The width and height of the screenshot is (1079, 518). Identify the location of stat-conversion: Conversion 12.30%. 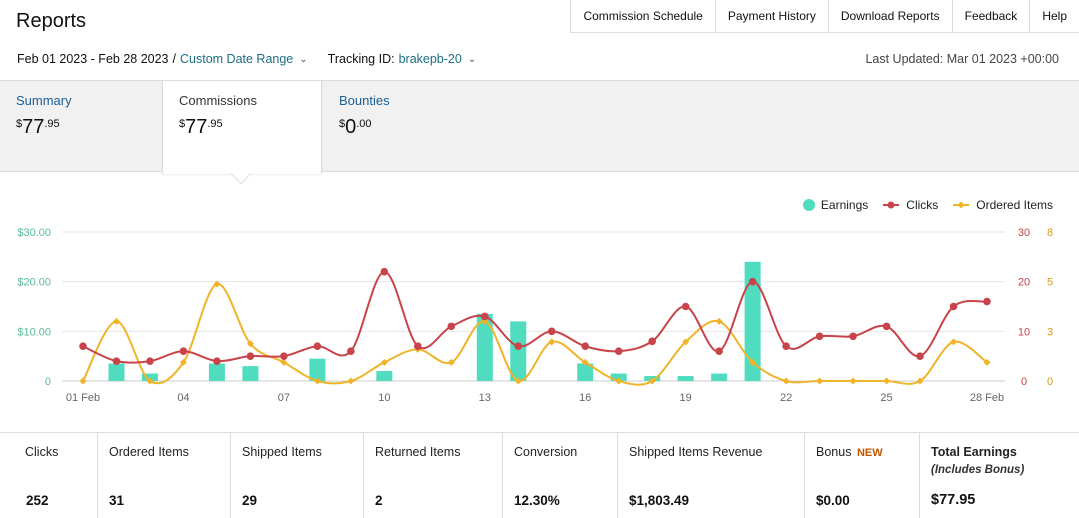
(560, 475).